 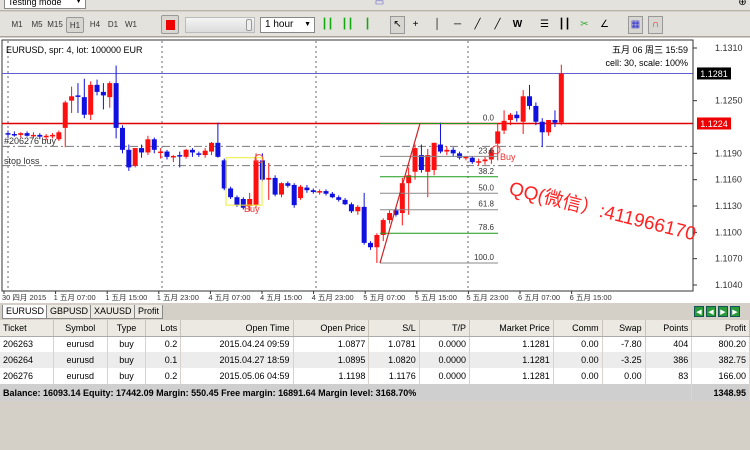 I want to click on tab-xauusd: XAUUSD, so click(x=113, y=312).